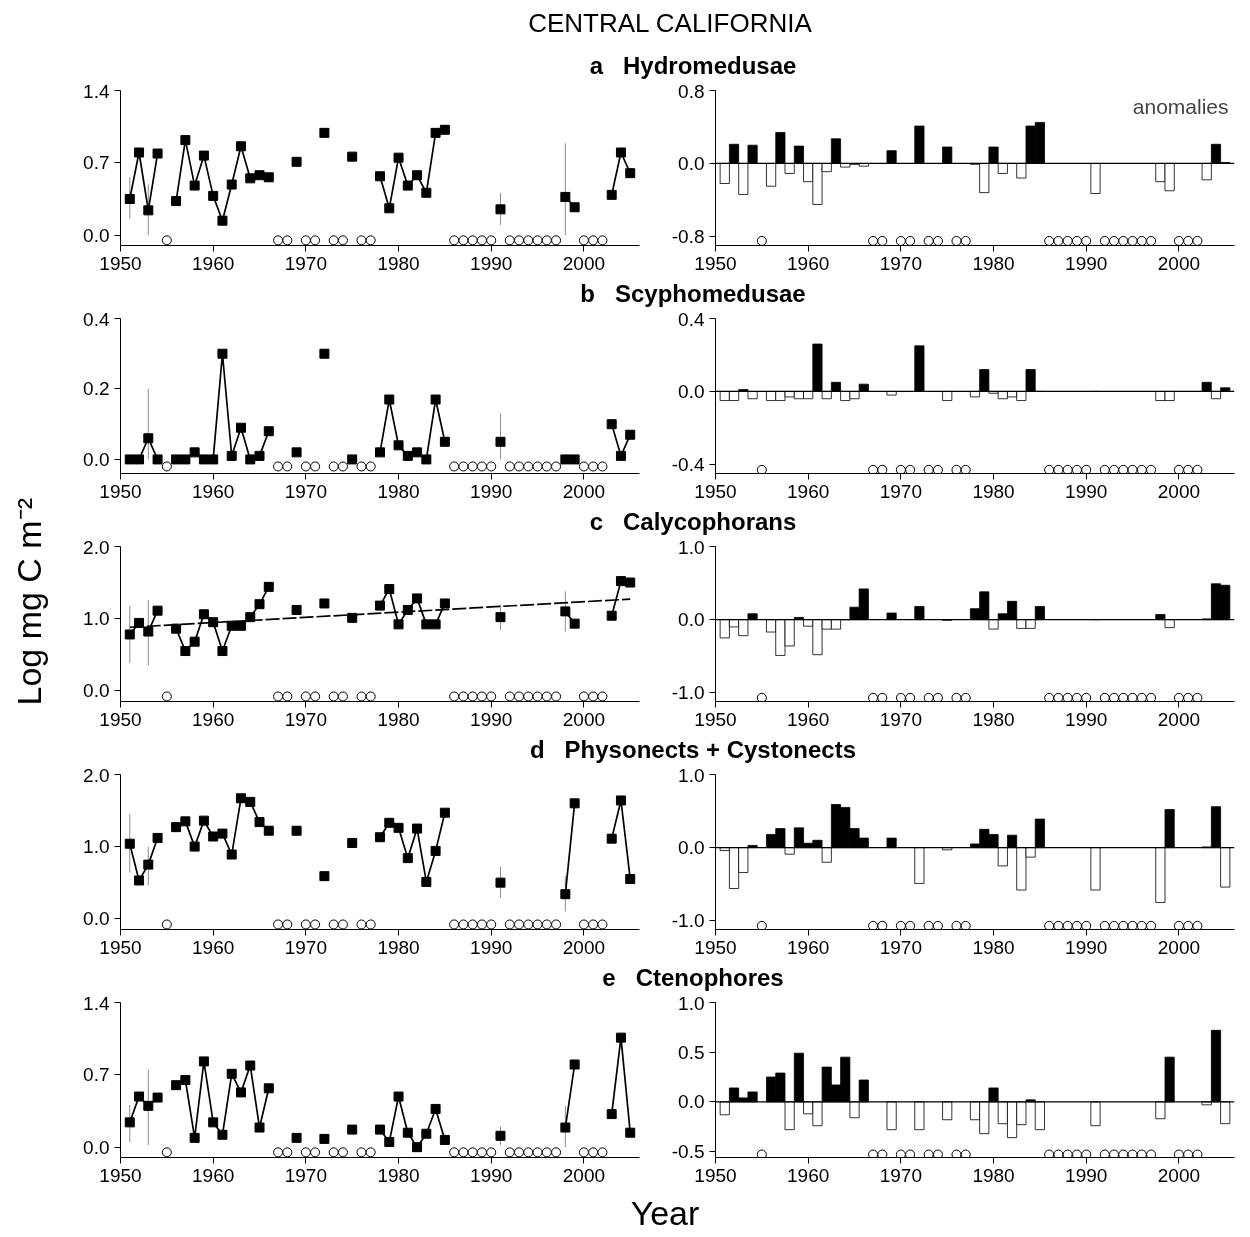  I want to click on x-axis-title: Year, so click(665, 1213).